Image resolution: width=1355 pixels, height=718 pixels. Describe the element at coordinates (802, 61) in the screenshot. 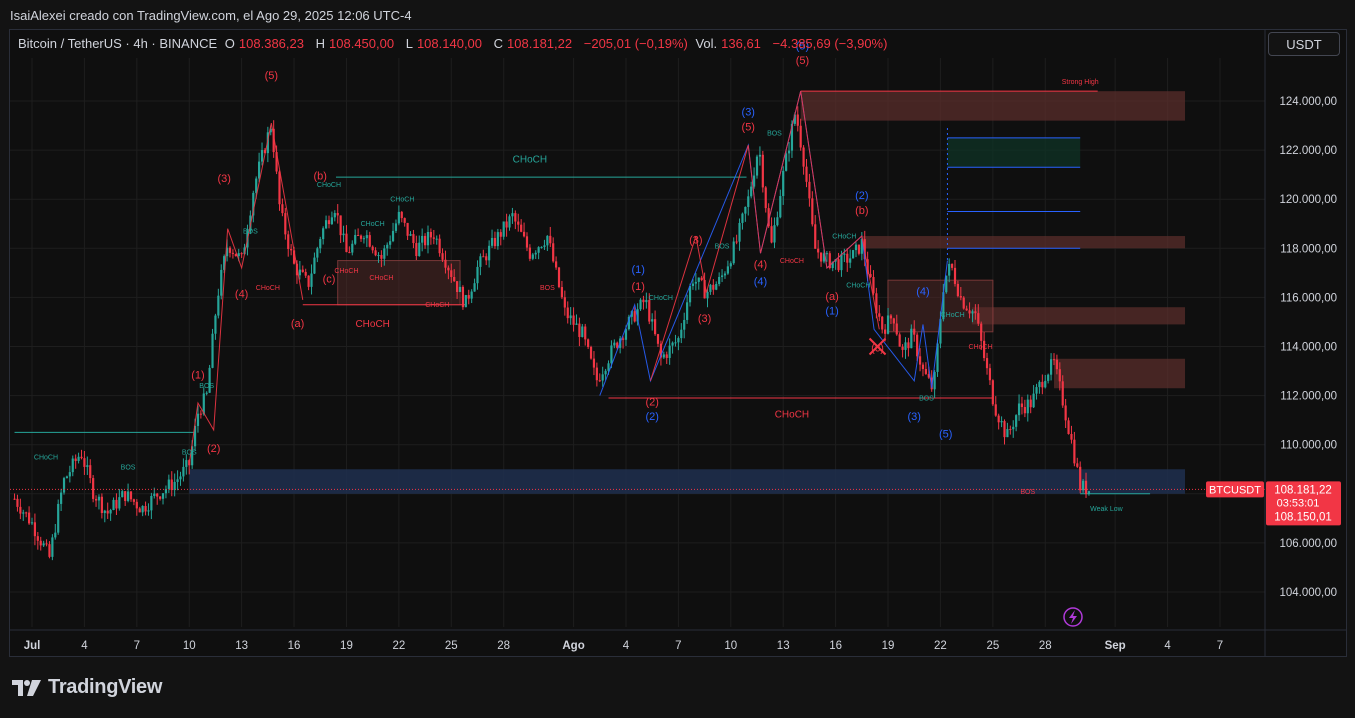

I see `wave-label: (5)` at that location.